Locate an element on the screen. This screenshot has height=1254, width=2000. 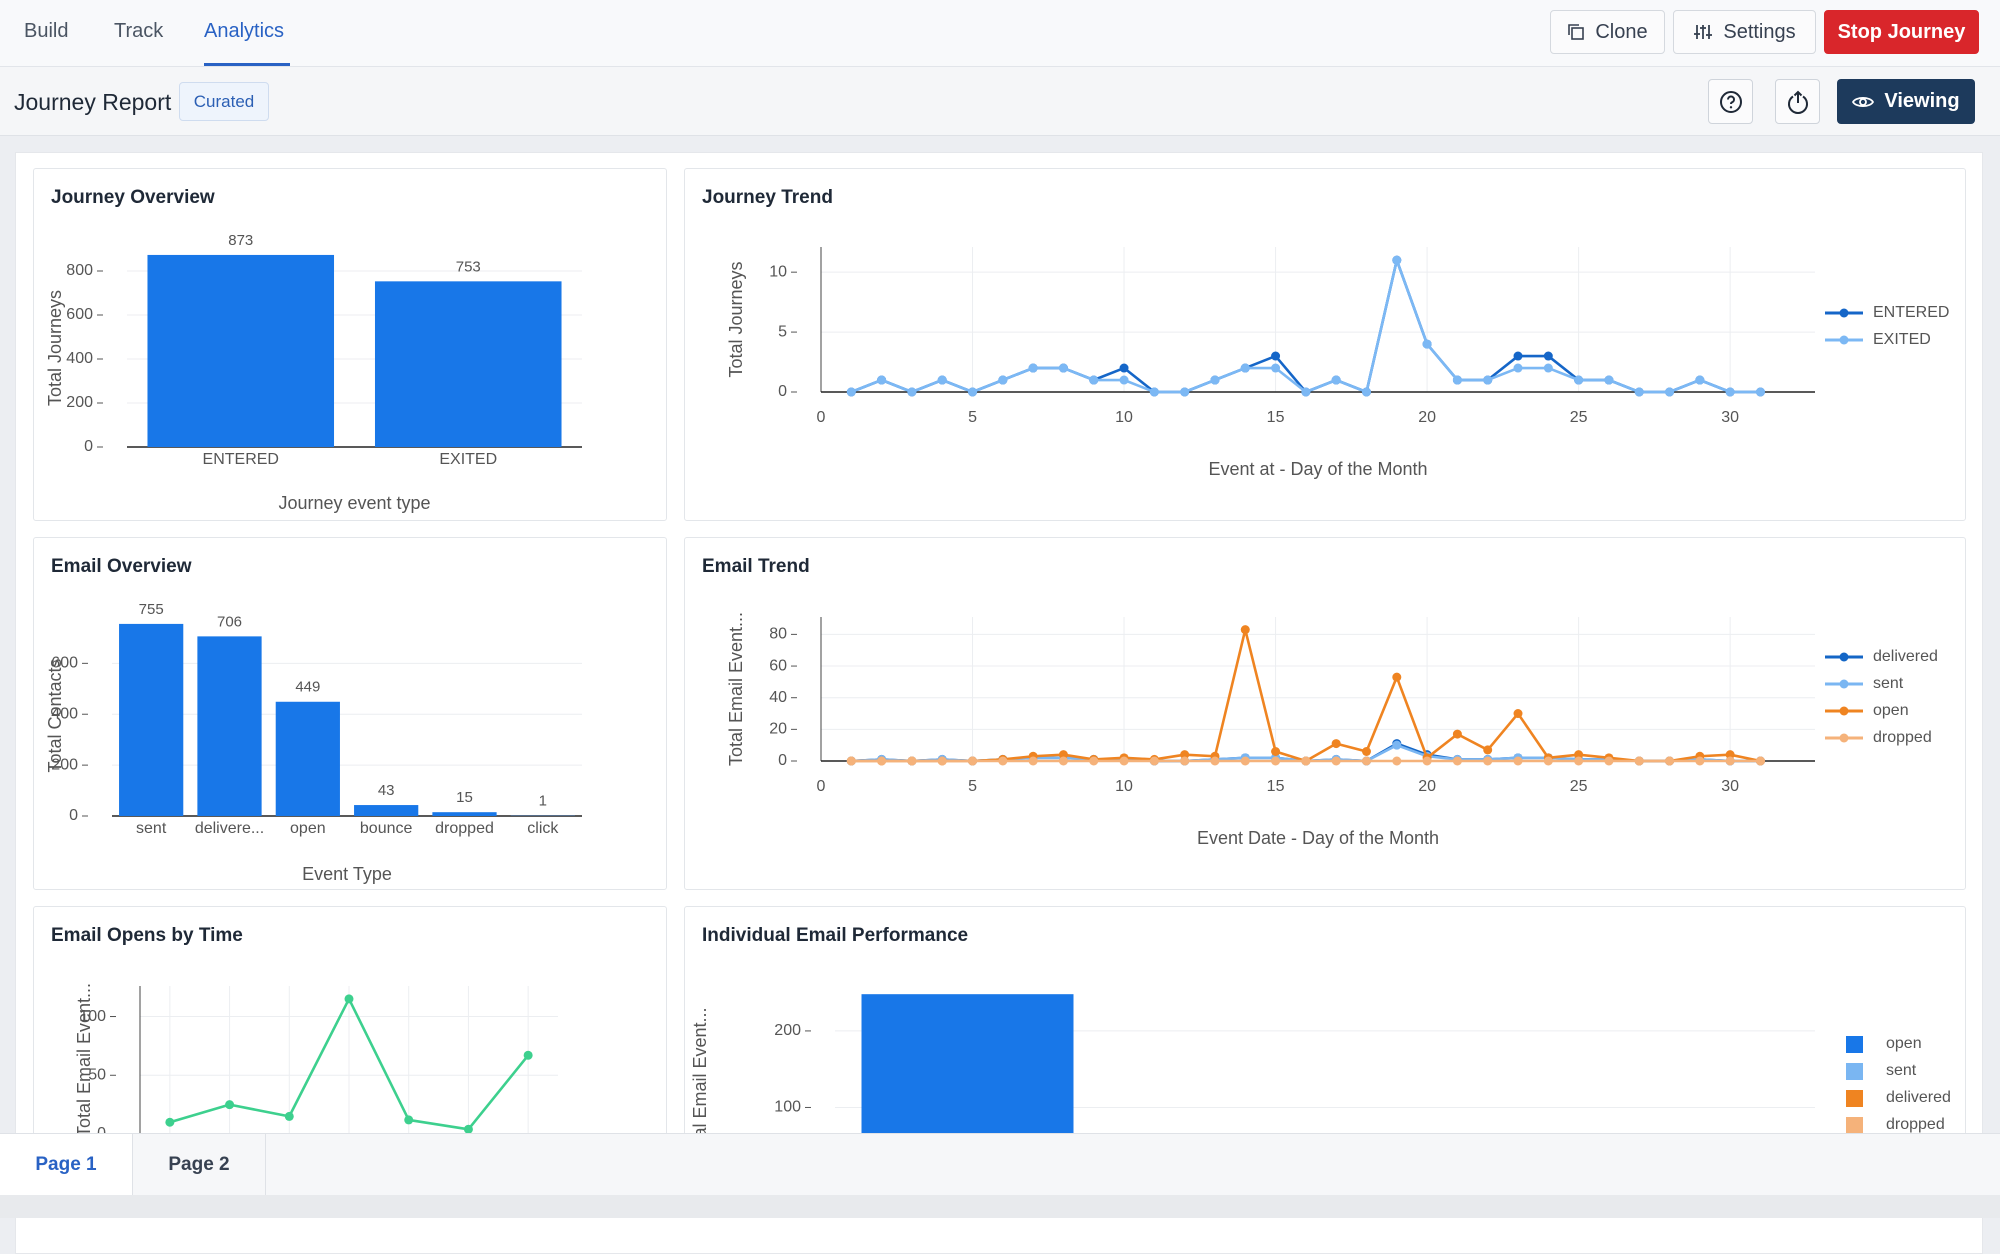
bar-value-label: 43 is located at coordinates (386, 790).